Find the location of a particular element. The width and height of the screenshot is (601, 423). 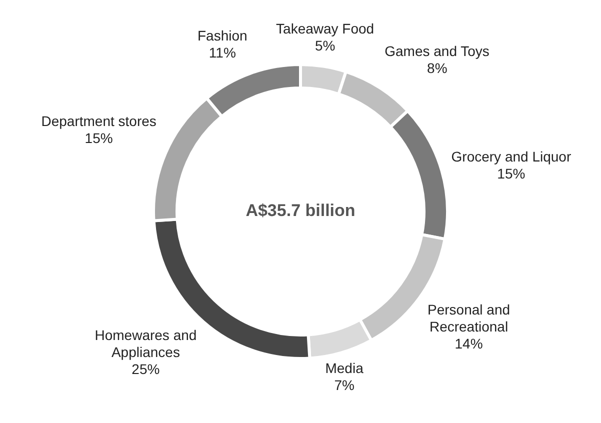

slice-label: Personal and Recreational is located at coordinates (469, 318).